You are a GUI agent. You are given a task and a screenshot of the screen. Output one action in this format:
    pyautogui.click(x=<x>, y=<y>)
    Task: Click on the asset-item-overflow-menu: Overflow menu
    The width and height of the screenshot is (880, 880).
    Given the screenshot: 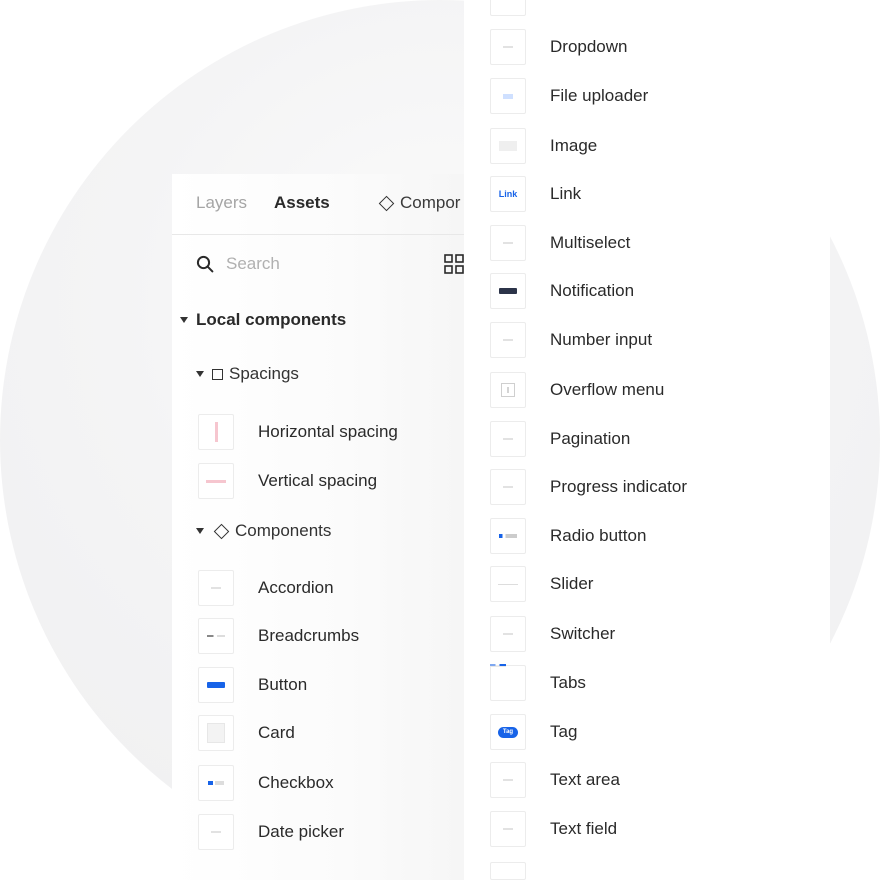 What is the action you would take?
    pyautogui.click(x=577, y=390)
    